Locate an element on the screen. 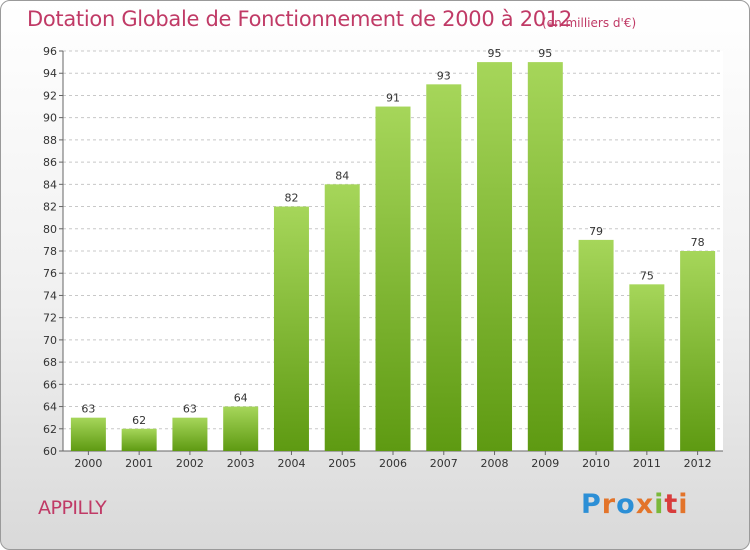 This screenshot has width=750, height=550. chart-unit: (en milliers d'€) is located at coordinates (589, 23).